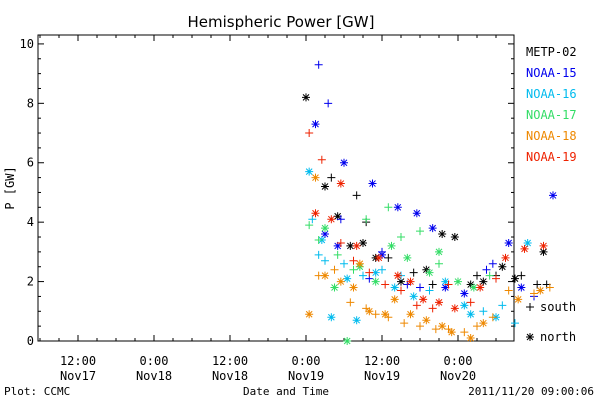 The height and width of the screenshot is (400, 600). What do you see at coordinates (306, 376) in the screenshot?
I see `x-tick-date: Nov19` at bounding box center [306, 376].